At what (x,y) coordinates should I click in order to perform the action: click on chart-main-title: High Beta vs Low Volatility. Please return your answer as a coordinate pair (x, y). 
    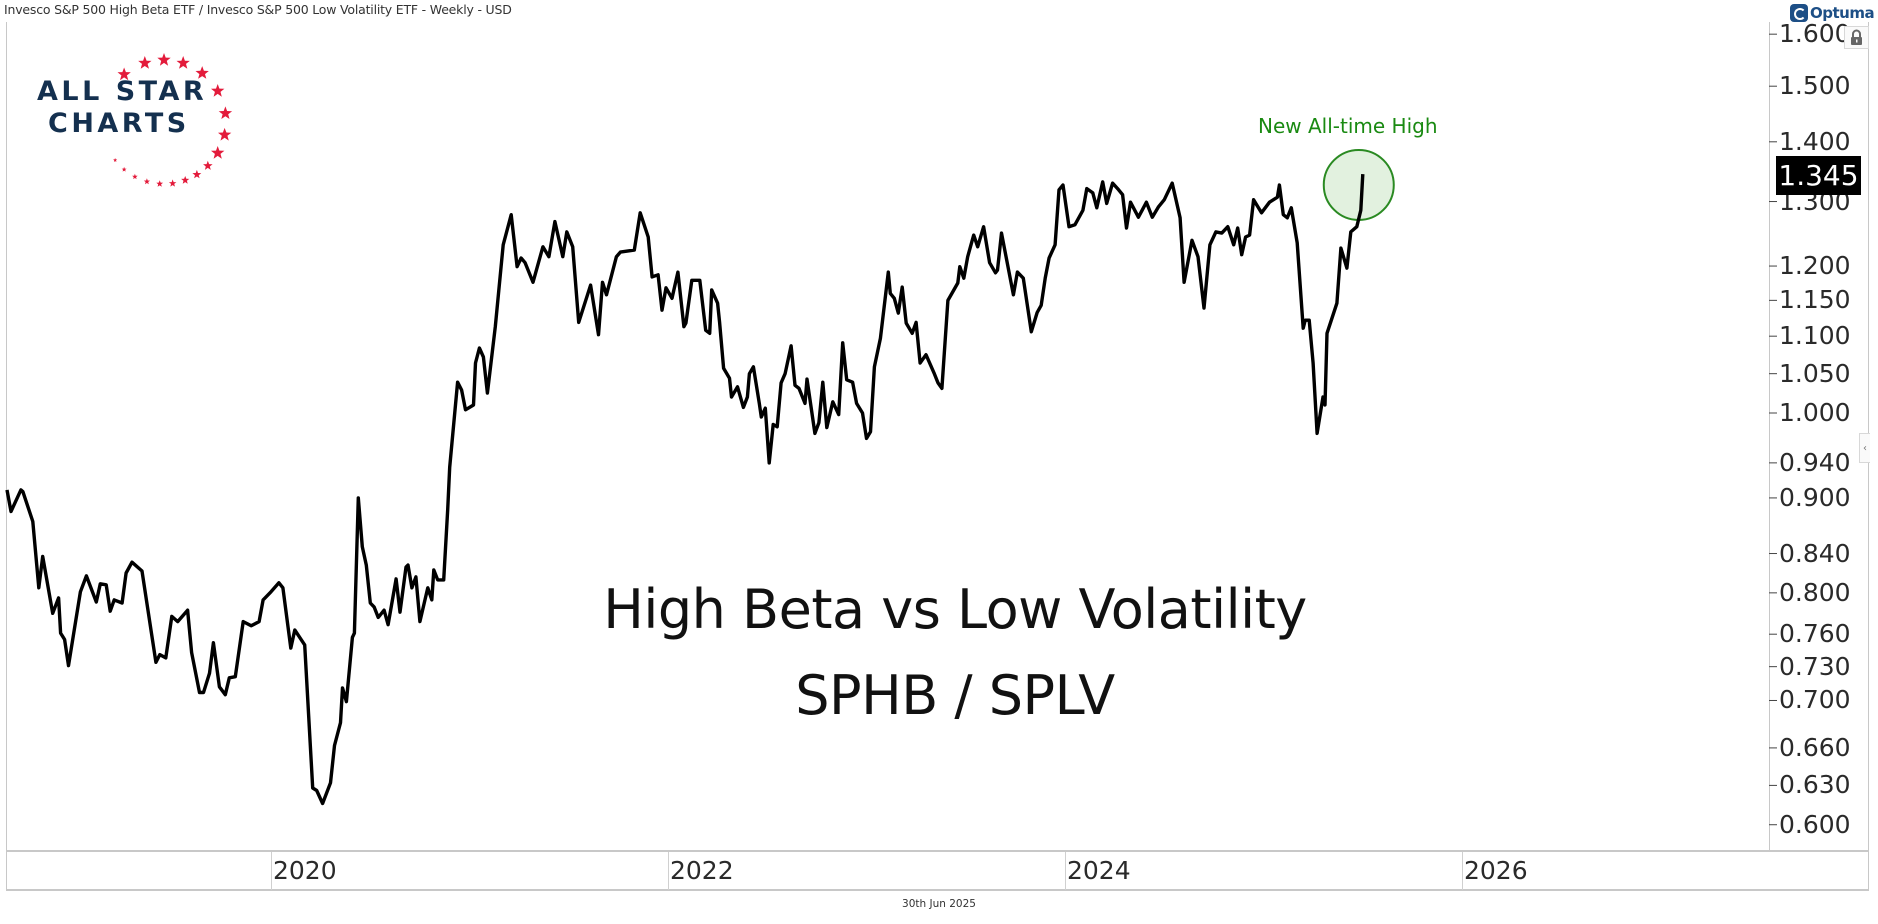
    Looking at the image, I should click on (955, 609).